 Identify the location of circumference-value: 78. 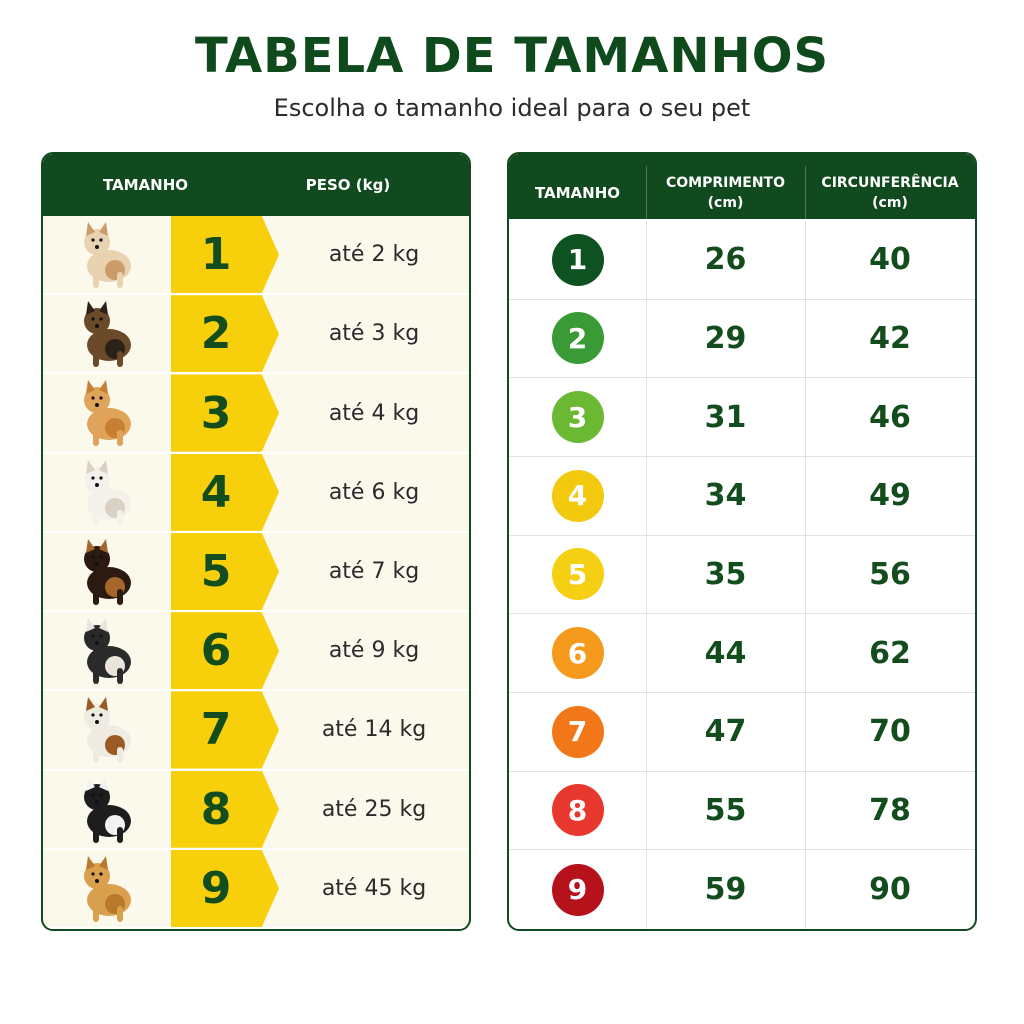
(890, 810).